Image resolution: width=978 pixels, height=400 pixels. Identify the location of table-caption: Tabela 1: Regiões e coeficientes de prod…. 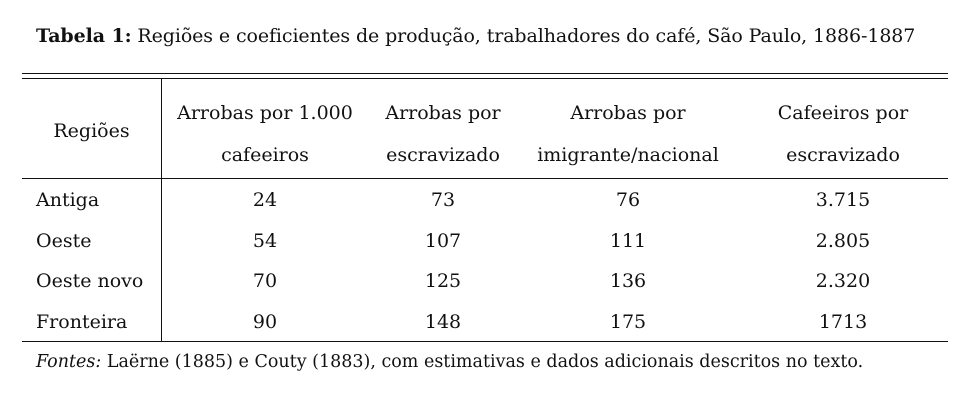
(475, 36).